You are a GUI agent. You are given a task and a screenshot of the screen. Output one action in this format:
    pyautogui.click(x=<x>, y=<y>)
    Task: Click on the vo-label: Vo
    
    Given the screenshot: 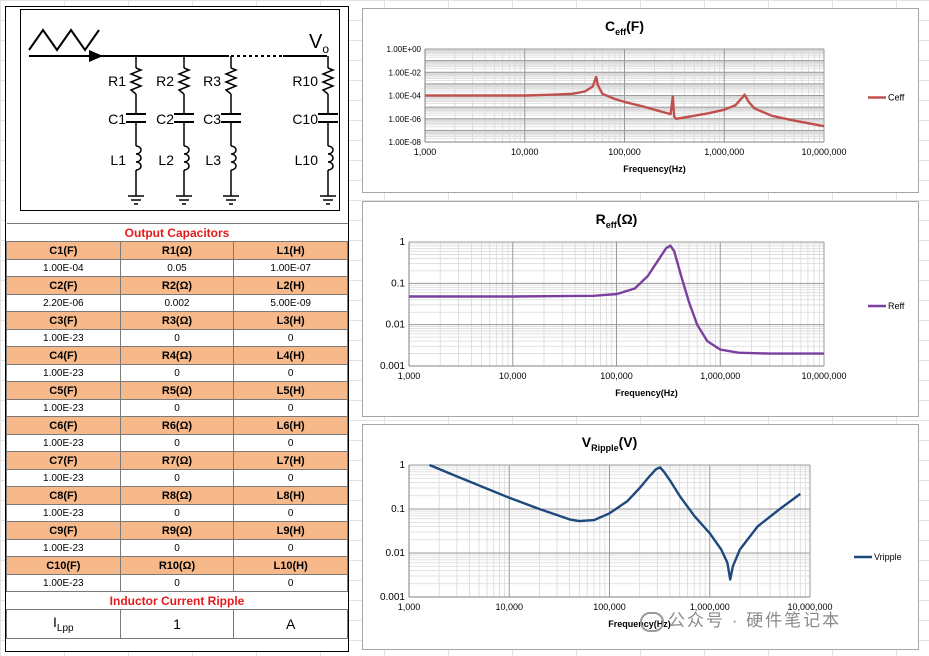 What is the action you would take?
    pyautogui.click(x=319, y=43)
    